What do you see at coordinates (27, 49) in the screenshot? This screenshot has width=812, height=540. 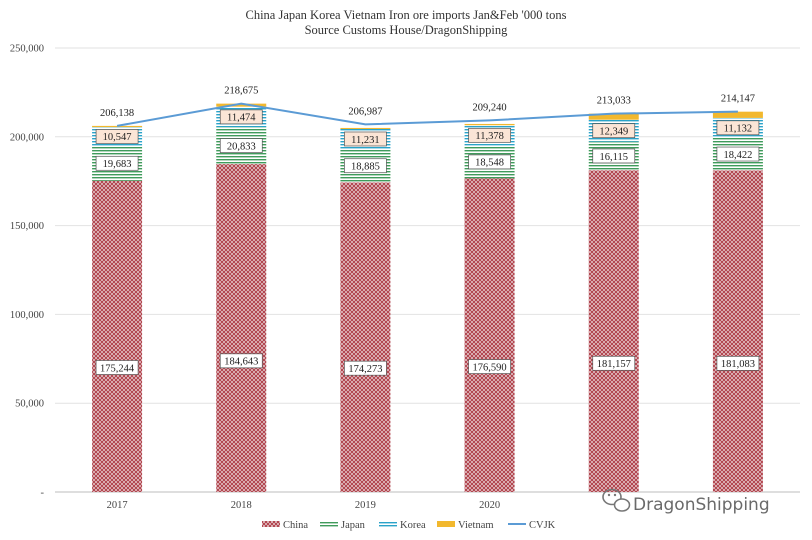 I see `y-tick-label: 250,000` at bounding box center [27, 49].